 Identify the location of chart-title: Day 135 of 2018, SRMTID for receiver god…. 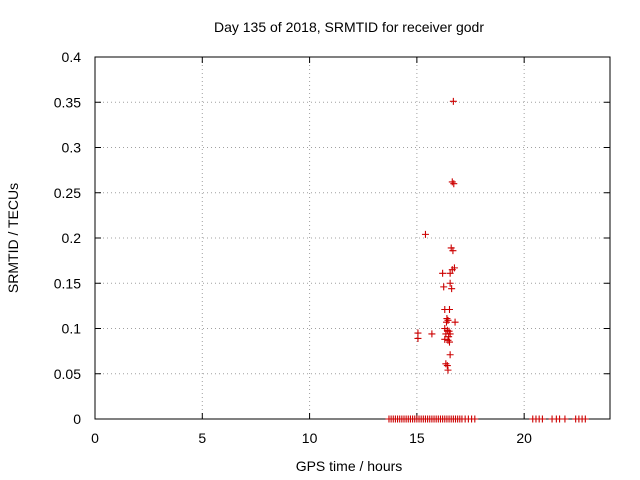
(349, 27).